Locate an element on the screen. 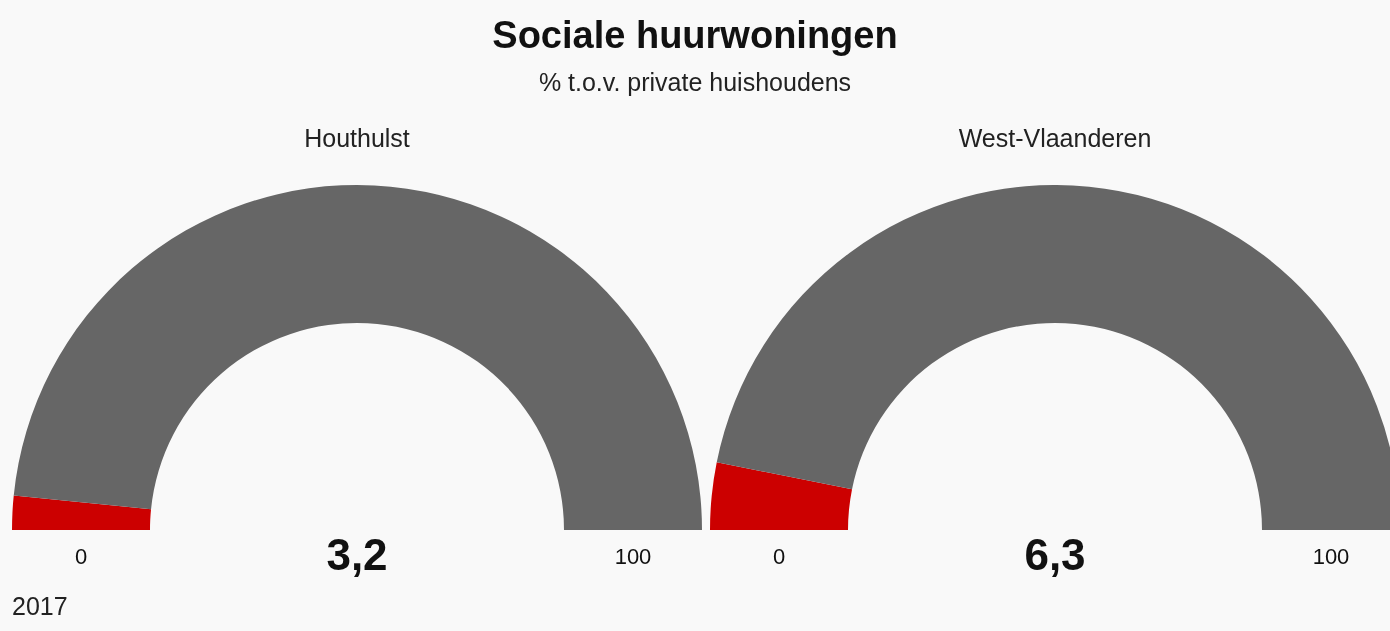  text: 2017 is located at coordinates (40, 606).